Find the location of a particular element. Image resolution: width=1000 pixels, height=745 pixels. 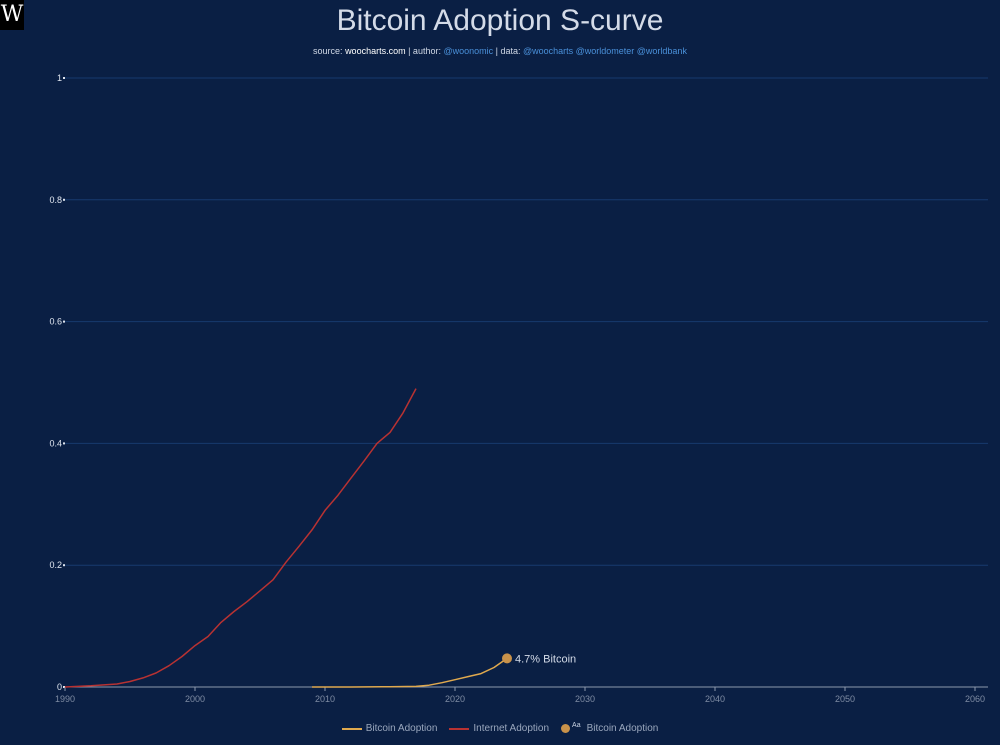

legend-item-bitcoin-annotation: Aa Bitcoin Adoption is located at coordinates (610, 728).